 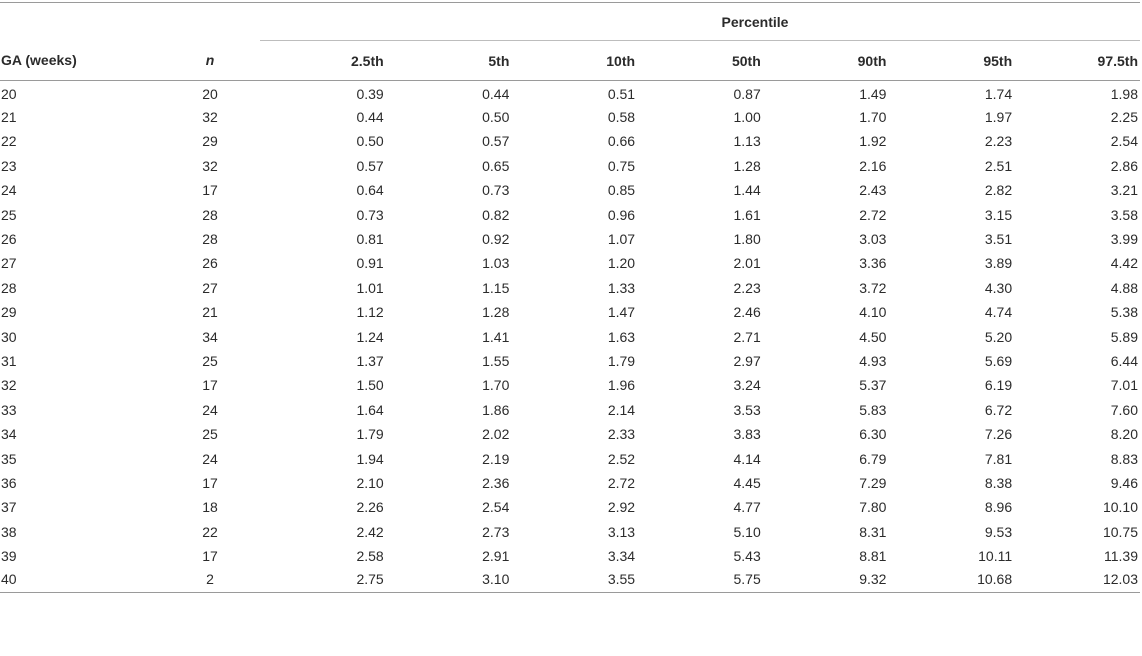 What do you see at coordinates (210, 482) in the screenshot?
I see `cell-n: 17` at bounding box center [210, 482].